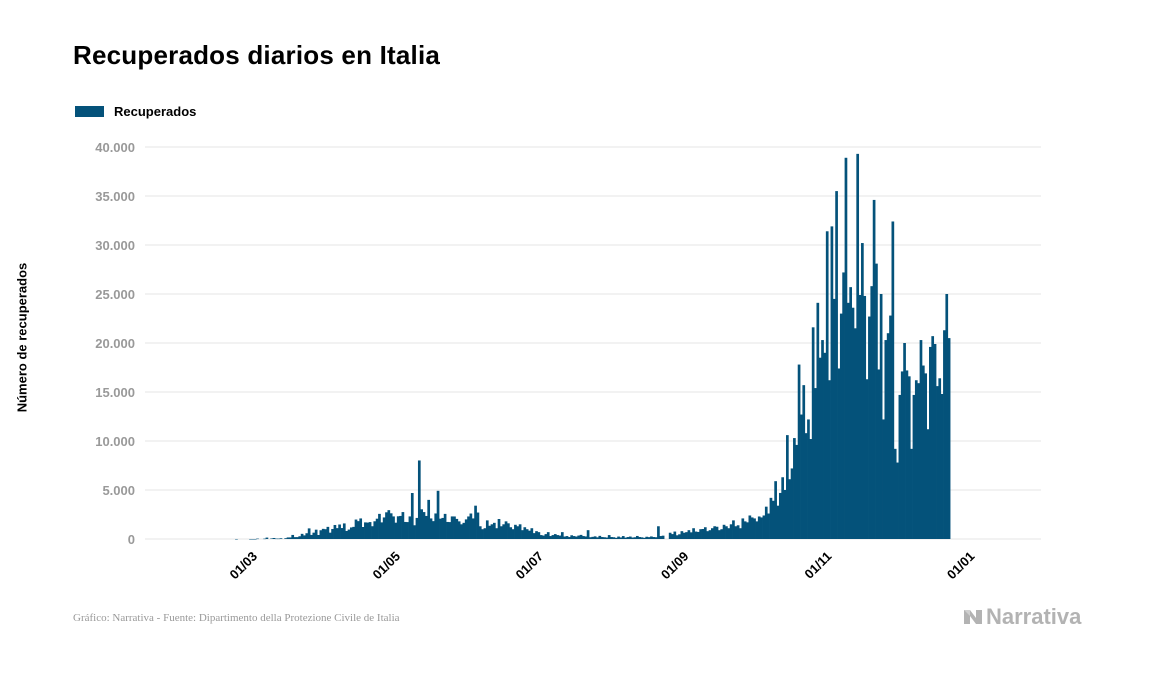 This screenshot has width=1157, height=674. I want to click on y-tick-label: 0, so click(131, 539).